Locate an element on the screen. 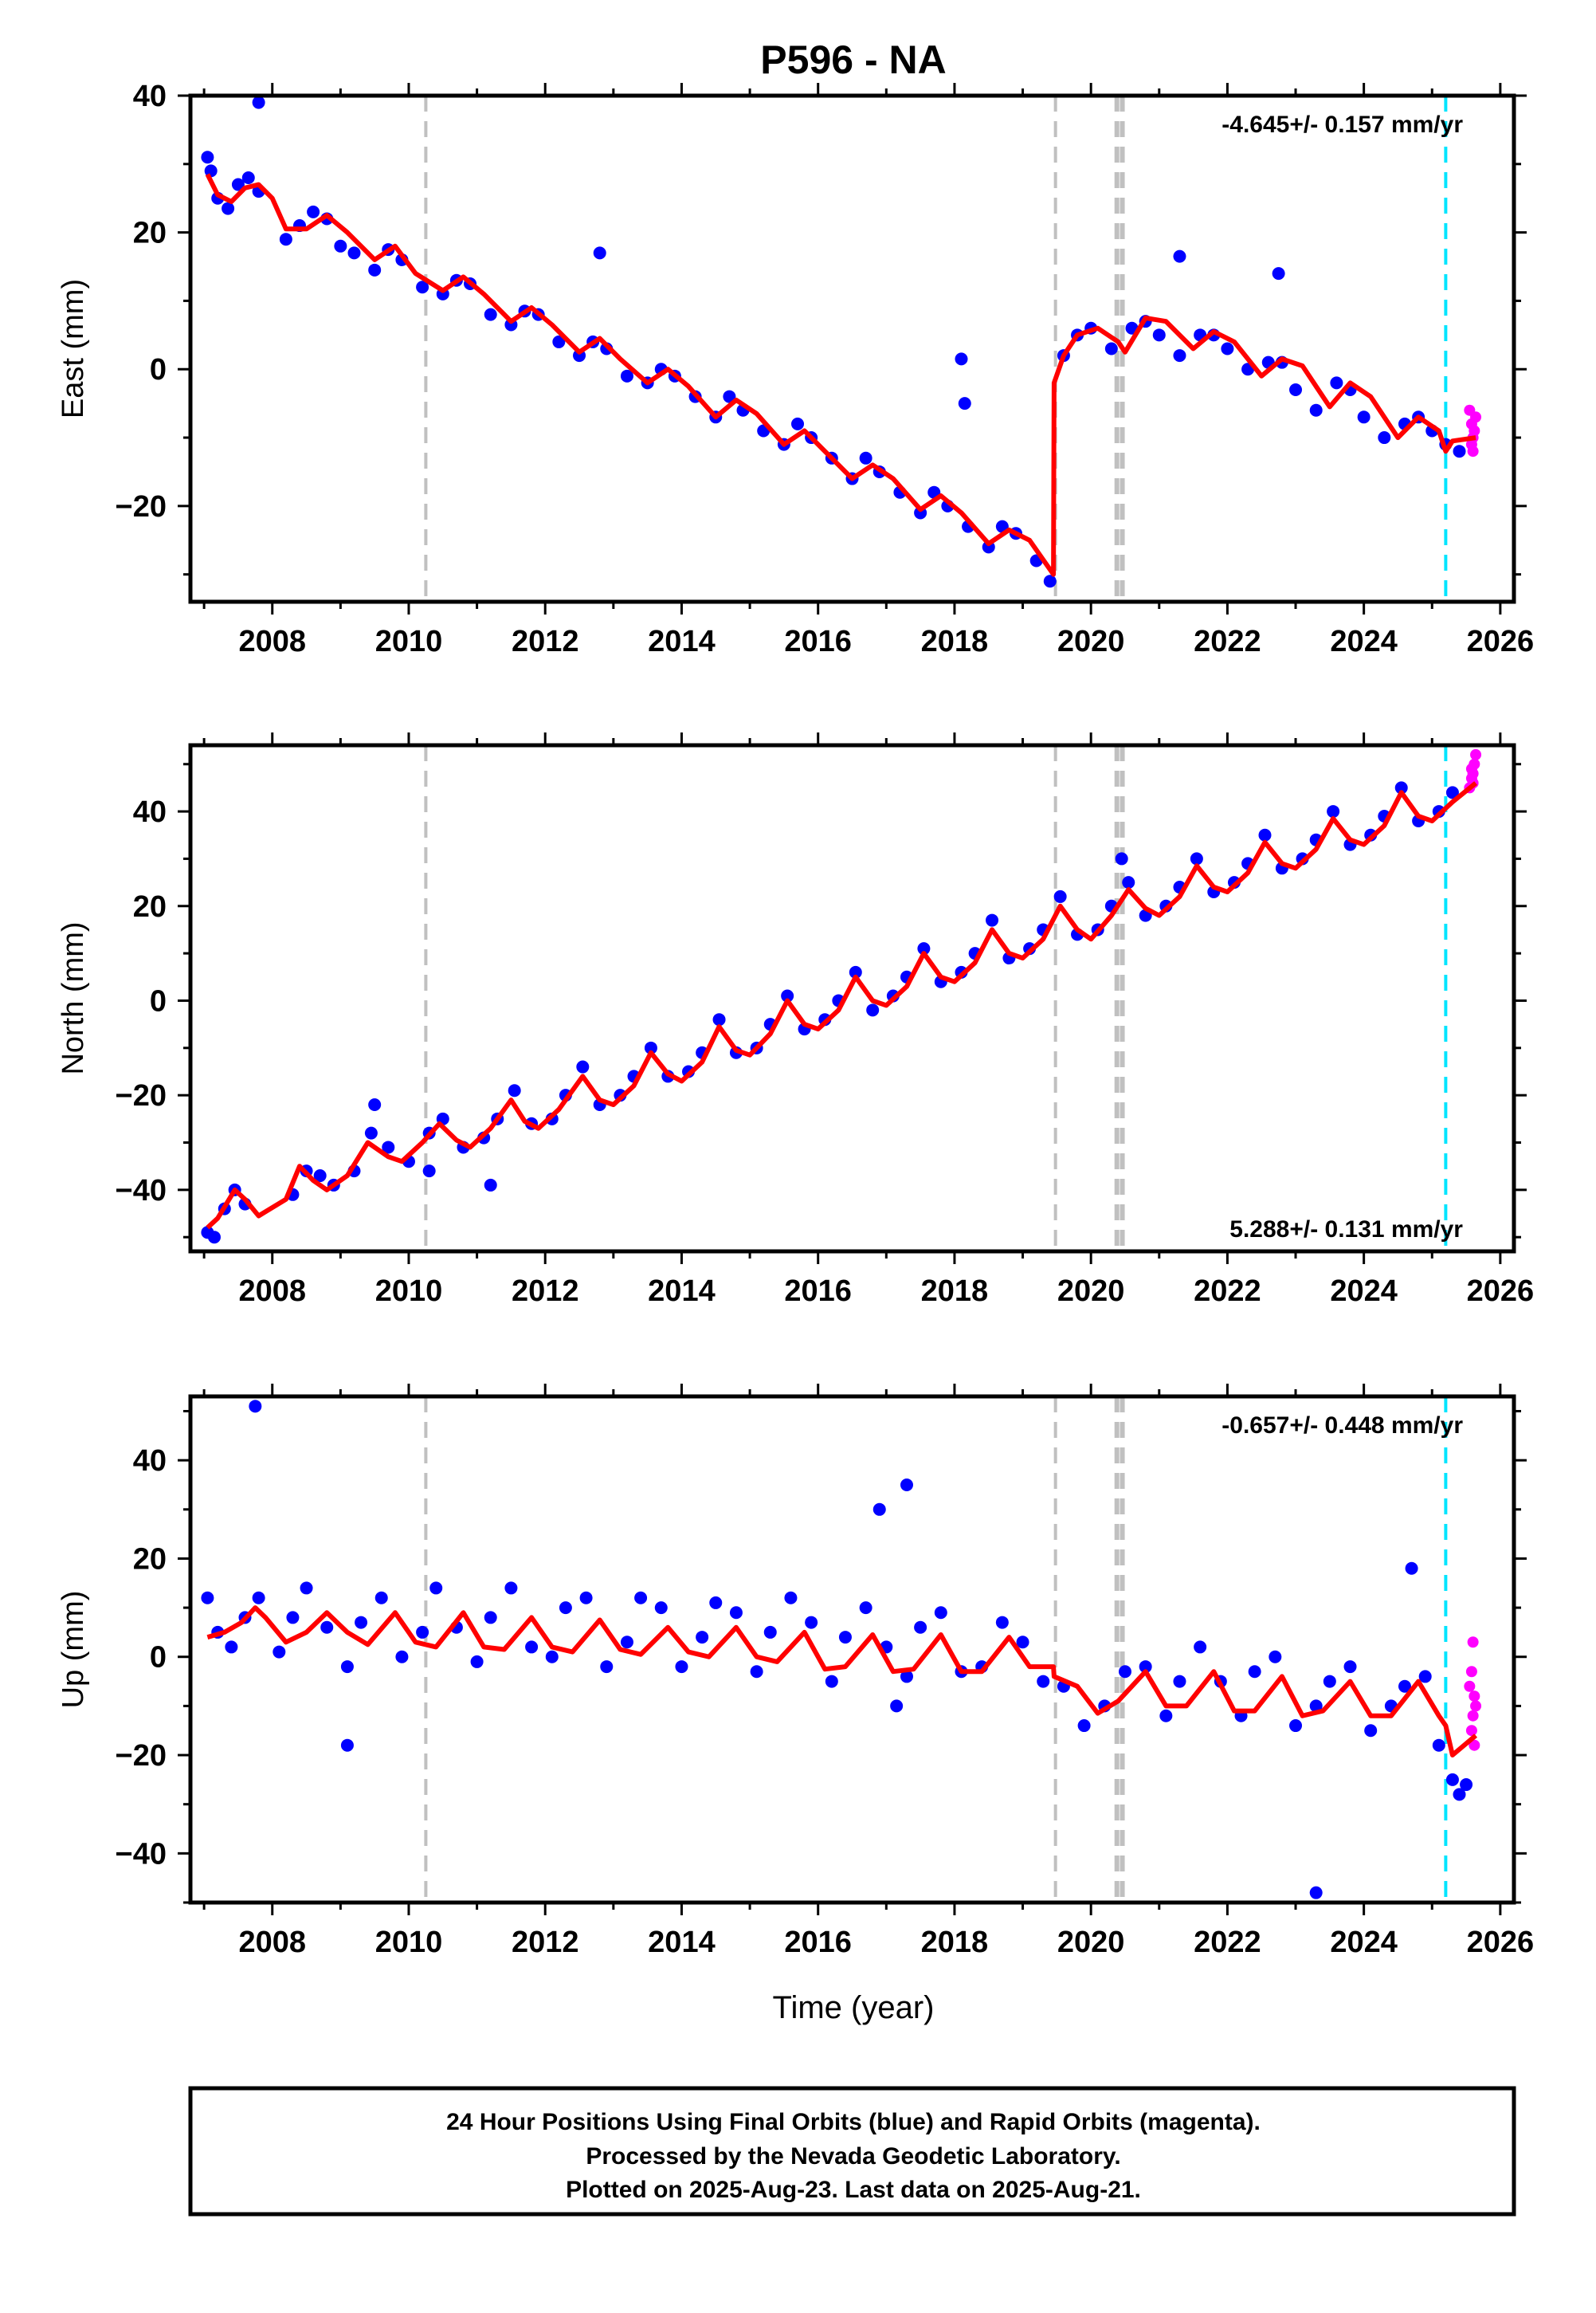 The height and width of the screenshot is (2313, 1596). up-y-tick-label: 0 is located at coordinates (158, 1658).